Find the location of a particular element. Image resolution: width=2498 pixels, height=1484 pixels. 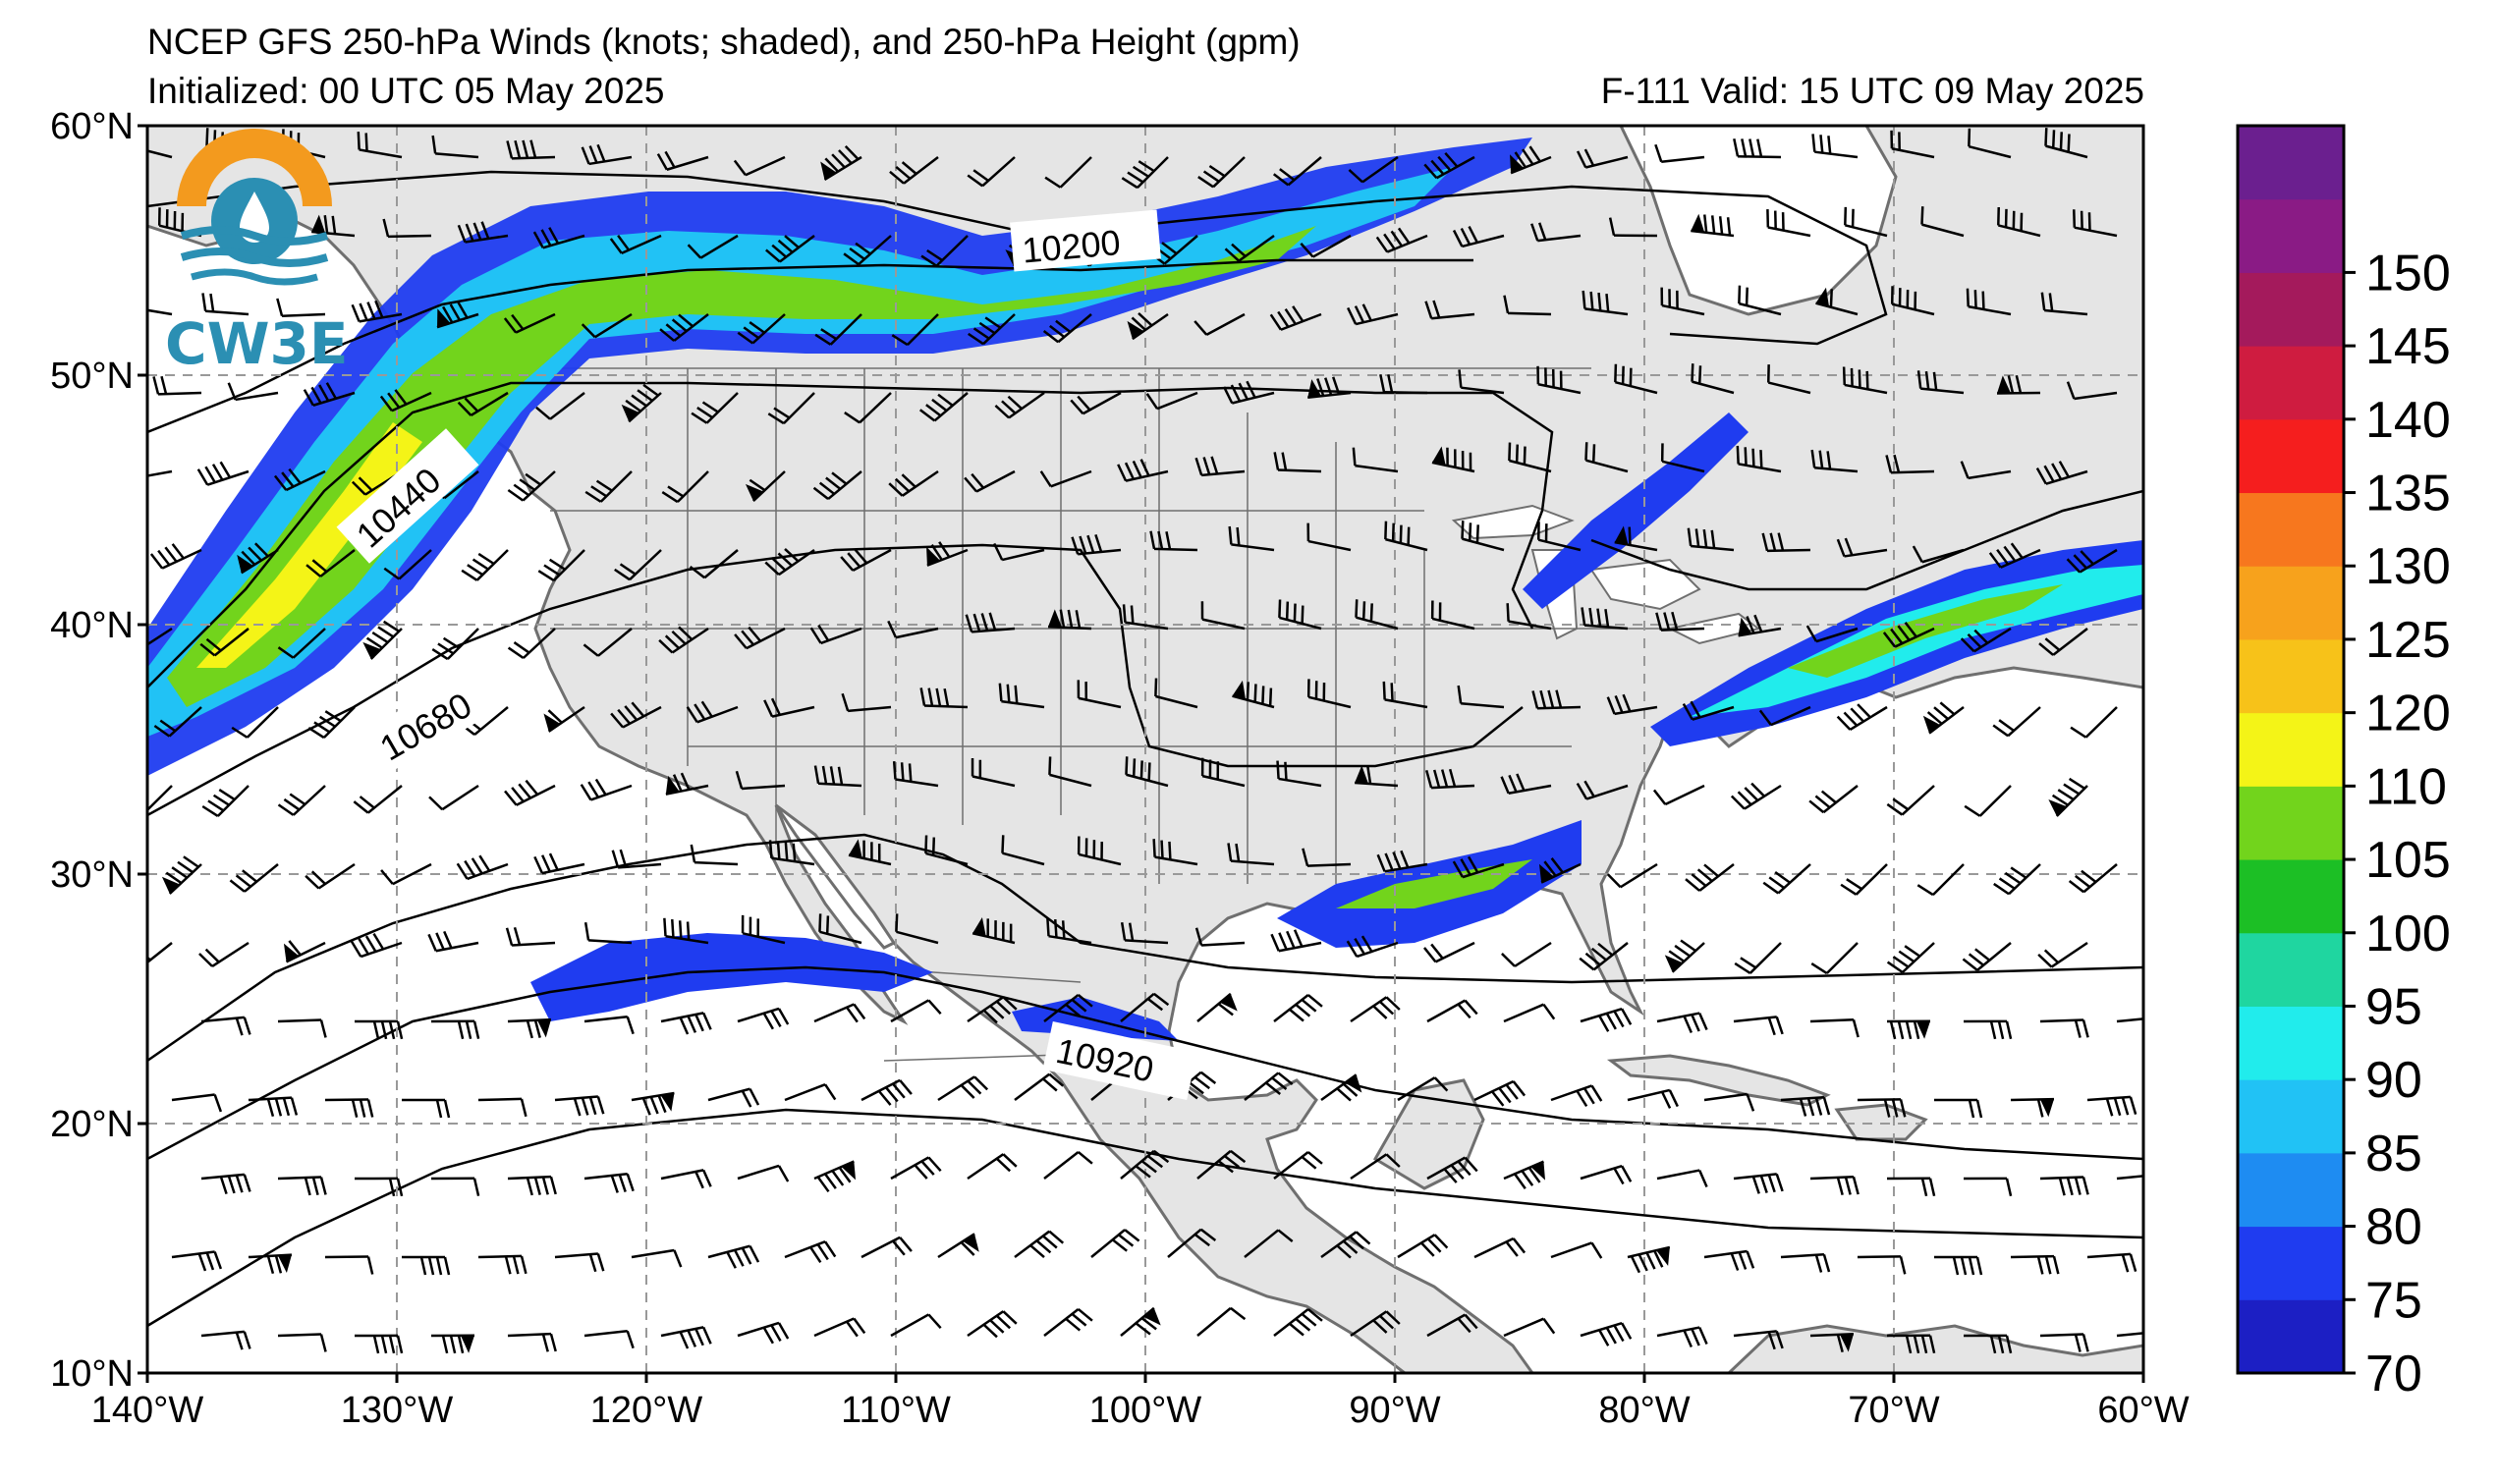

colorbar-label: 130 is located at coordinates (2408, 566).